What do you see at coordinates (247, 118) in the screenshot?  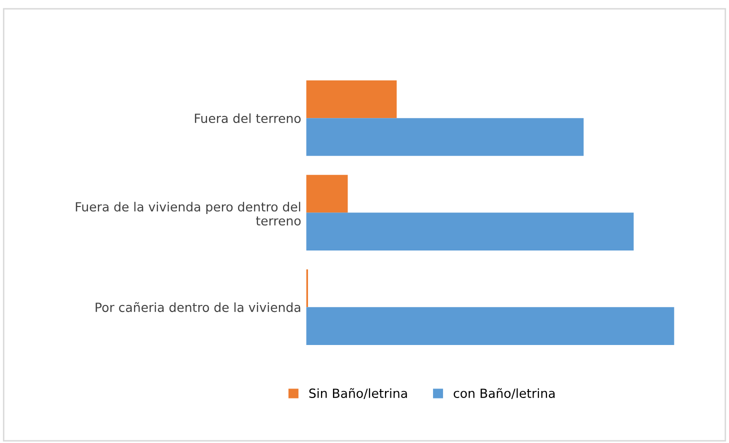 I see `y-tick-label: Fuera del terreno` at bounding box center [247, 118].